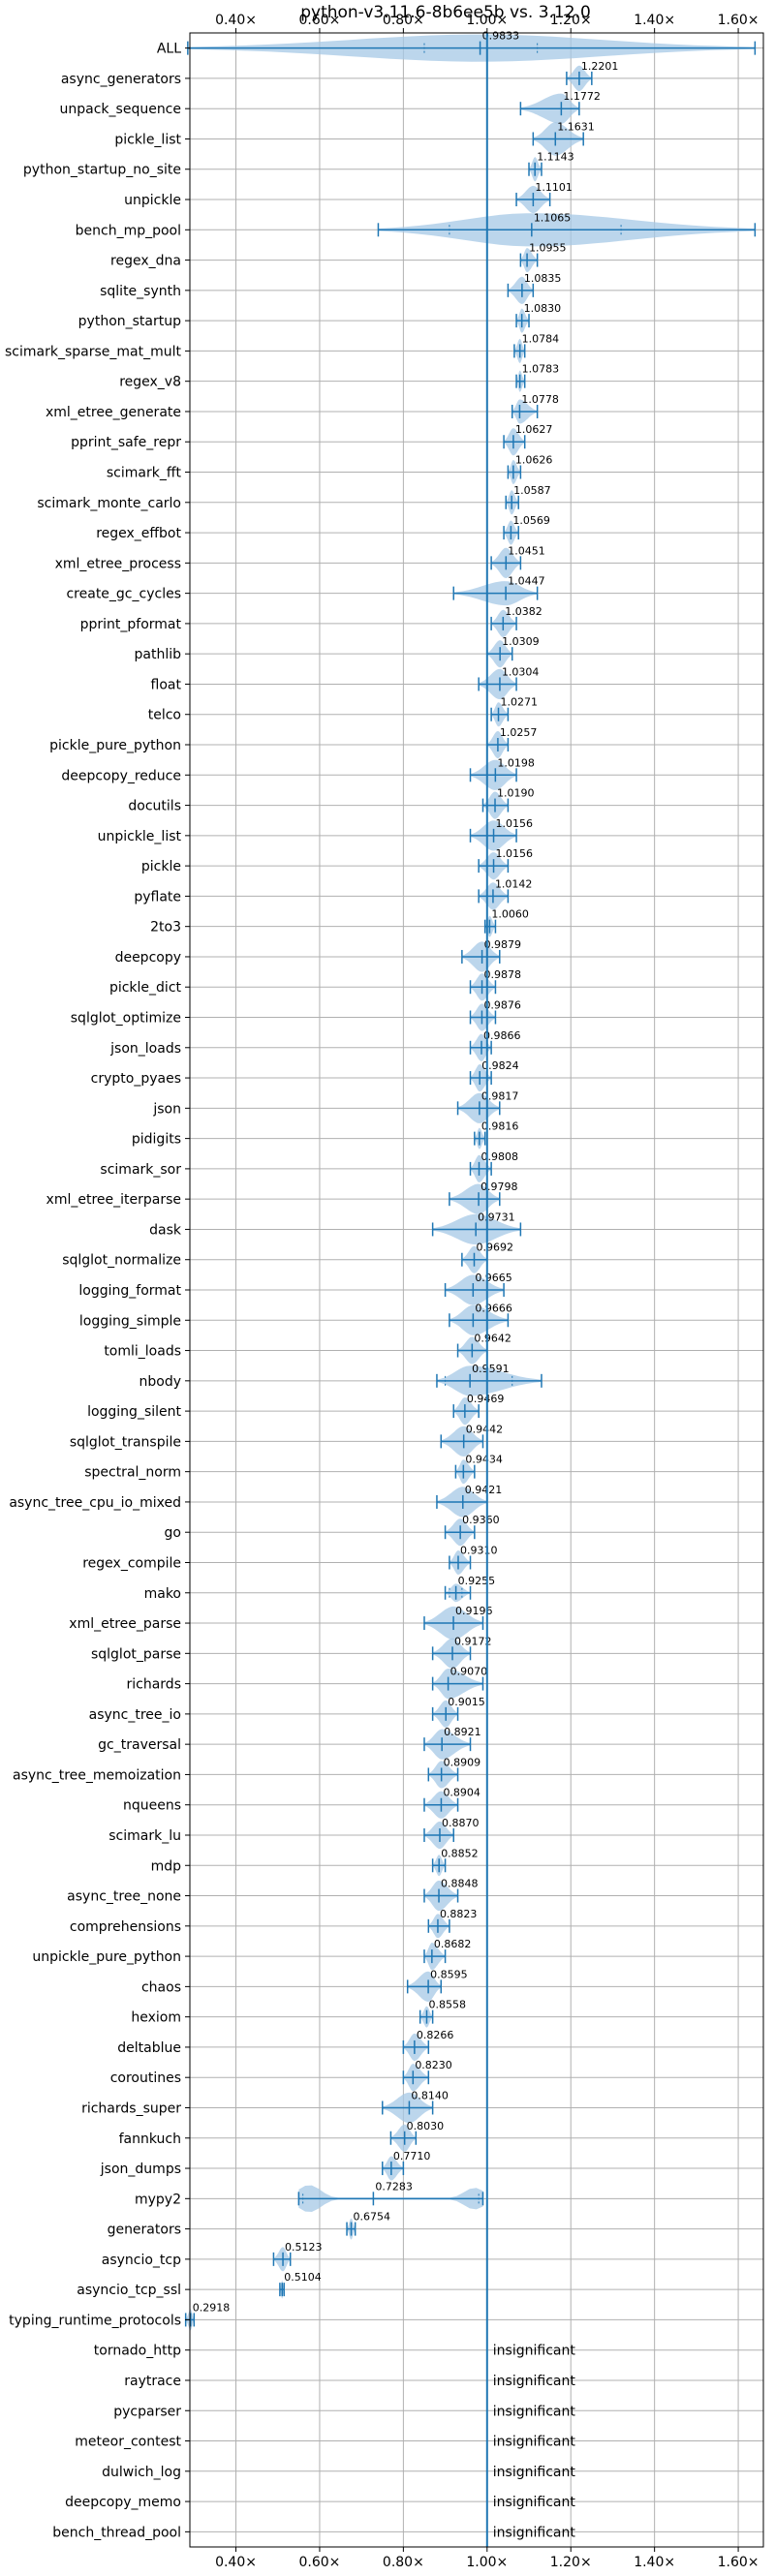 This screenshot has height=2576, width=775. What do you see at coordinates (453, 1944) in the screenshot?
I see `value-label: 0.8682` at bounding box center [453, 1944].